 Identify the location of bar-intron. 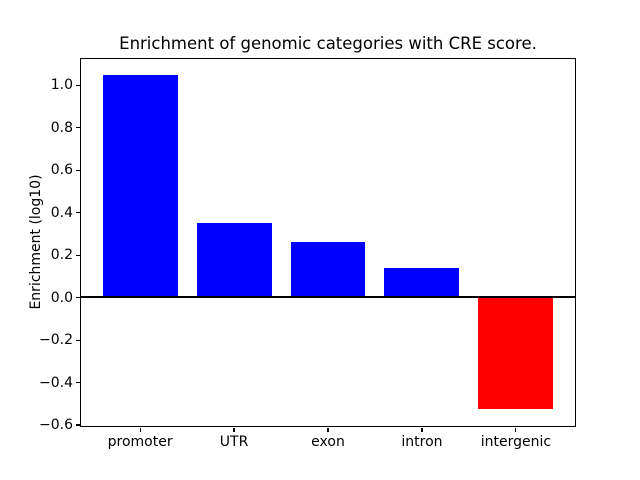
(421, 282).